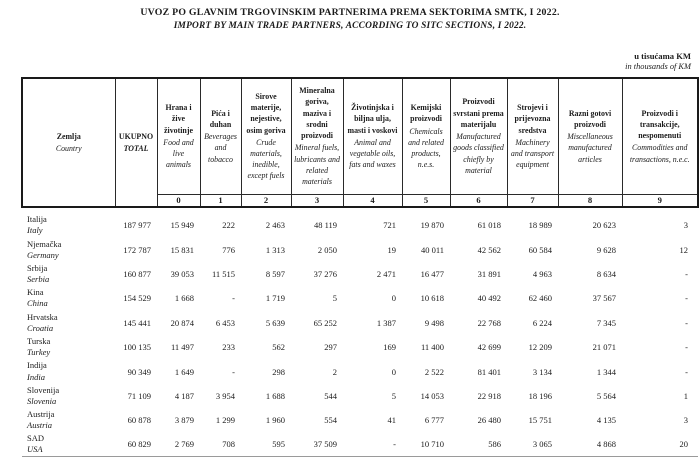 This screenshot has width=700, height=465. I want to click on value-cell: 9 628, so click(606, 249).